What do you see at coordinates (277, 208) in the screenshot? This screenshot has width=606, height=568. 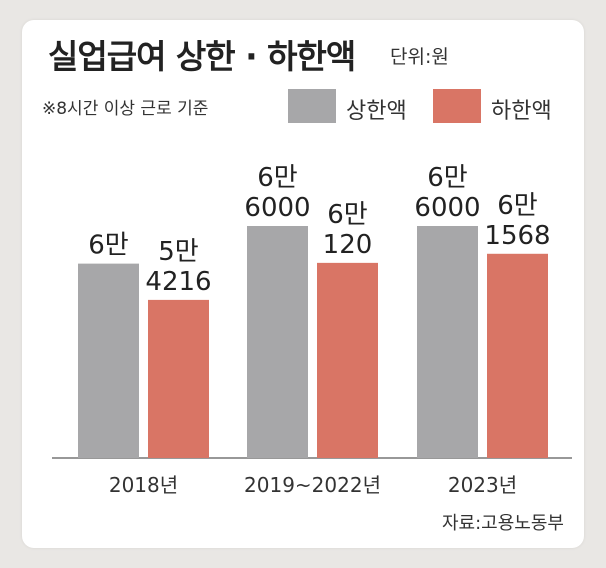 I see `data-label-upper-1-1: 6000` at bounding box center [277, 208].